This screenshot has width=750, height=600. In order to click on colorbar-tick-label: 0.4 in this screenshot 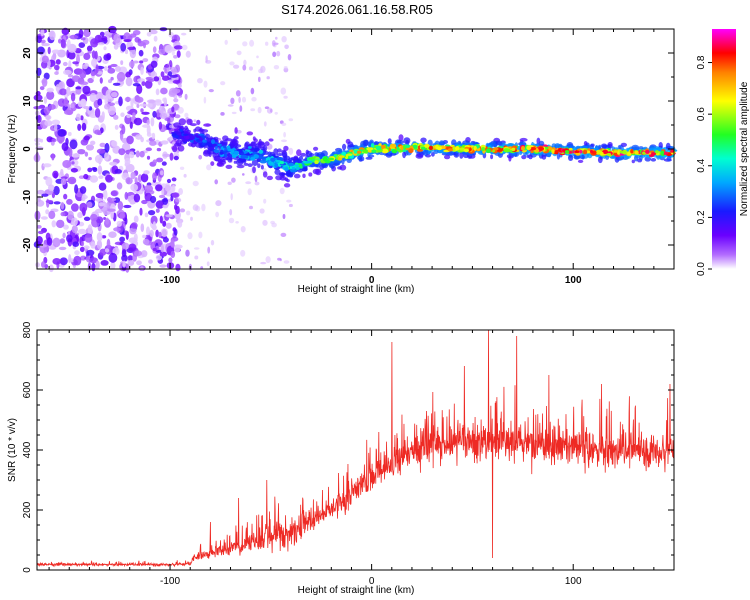, I will do `click(701, 165)`.